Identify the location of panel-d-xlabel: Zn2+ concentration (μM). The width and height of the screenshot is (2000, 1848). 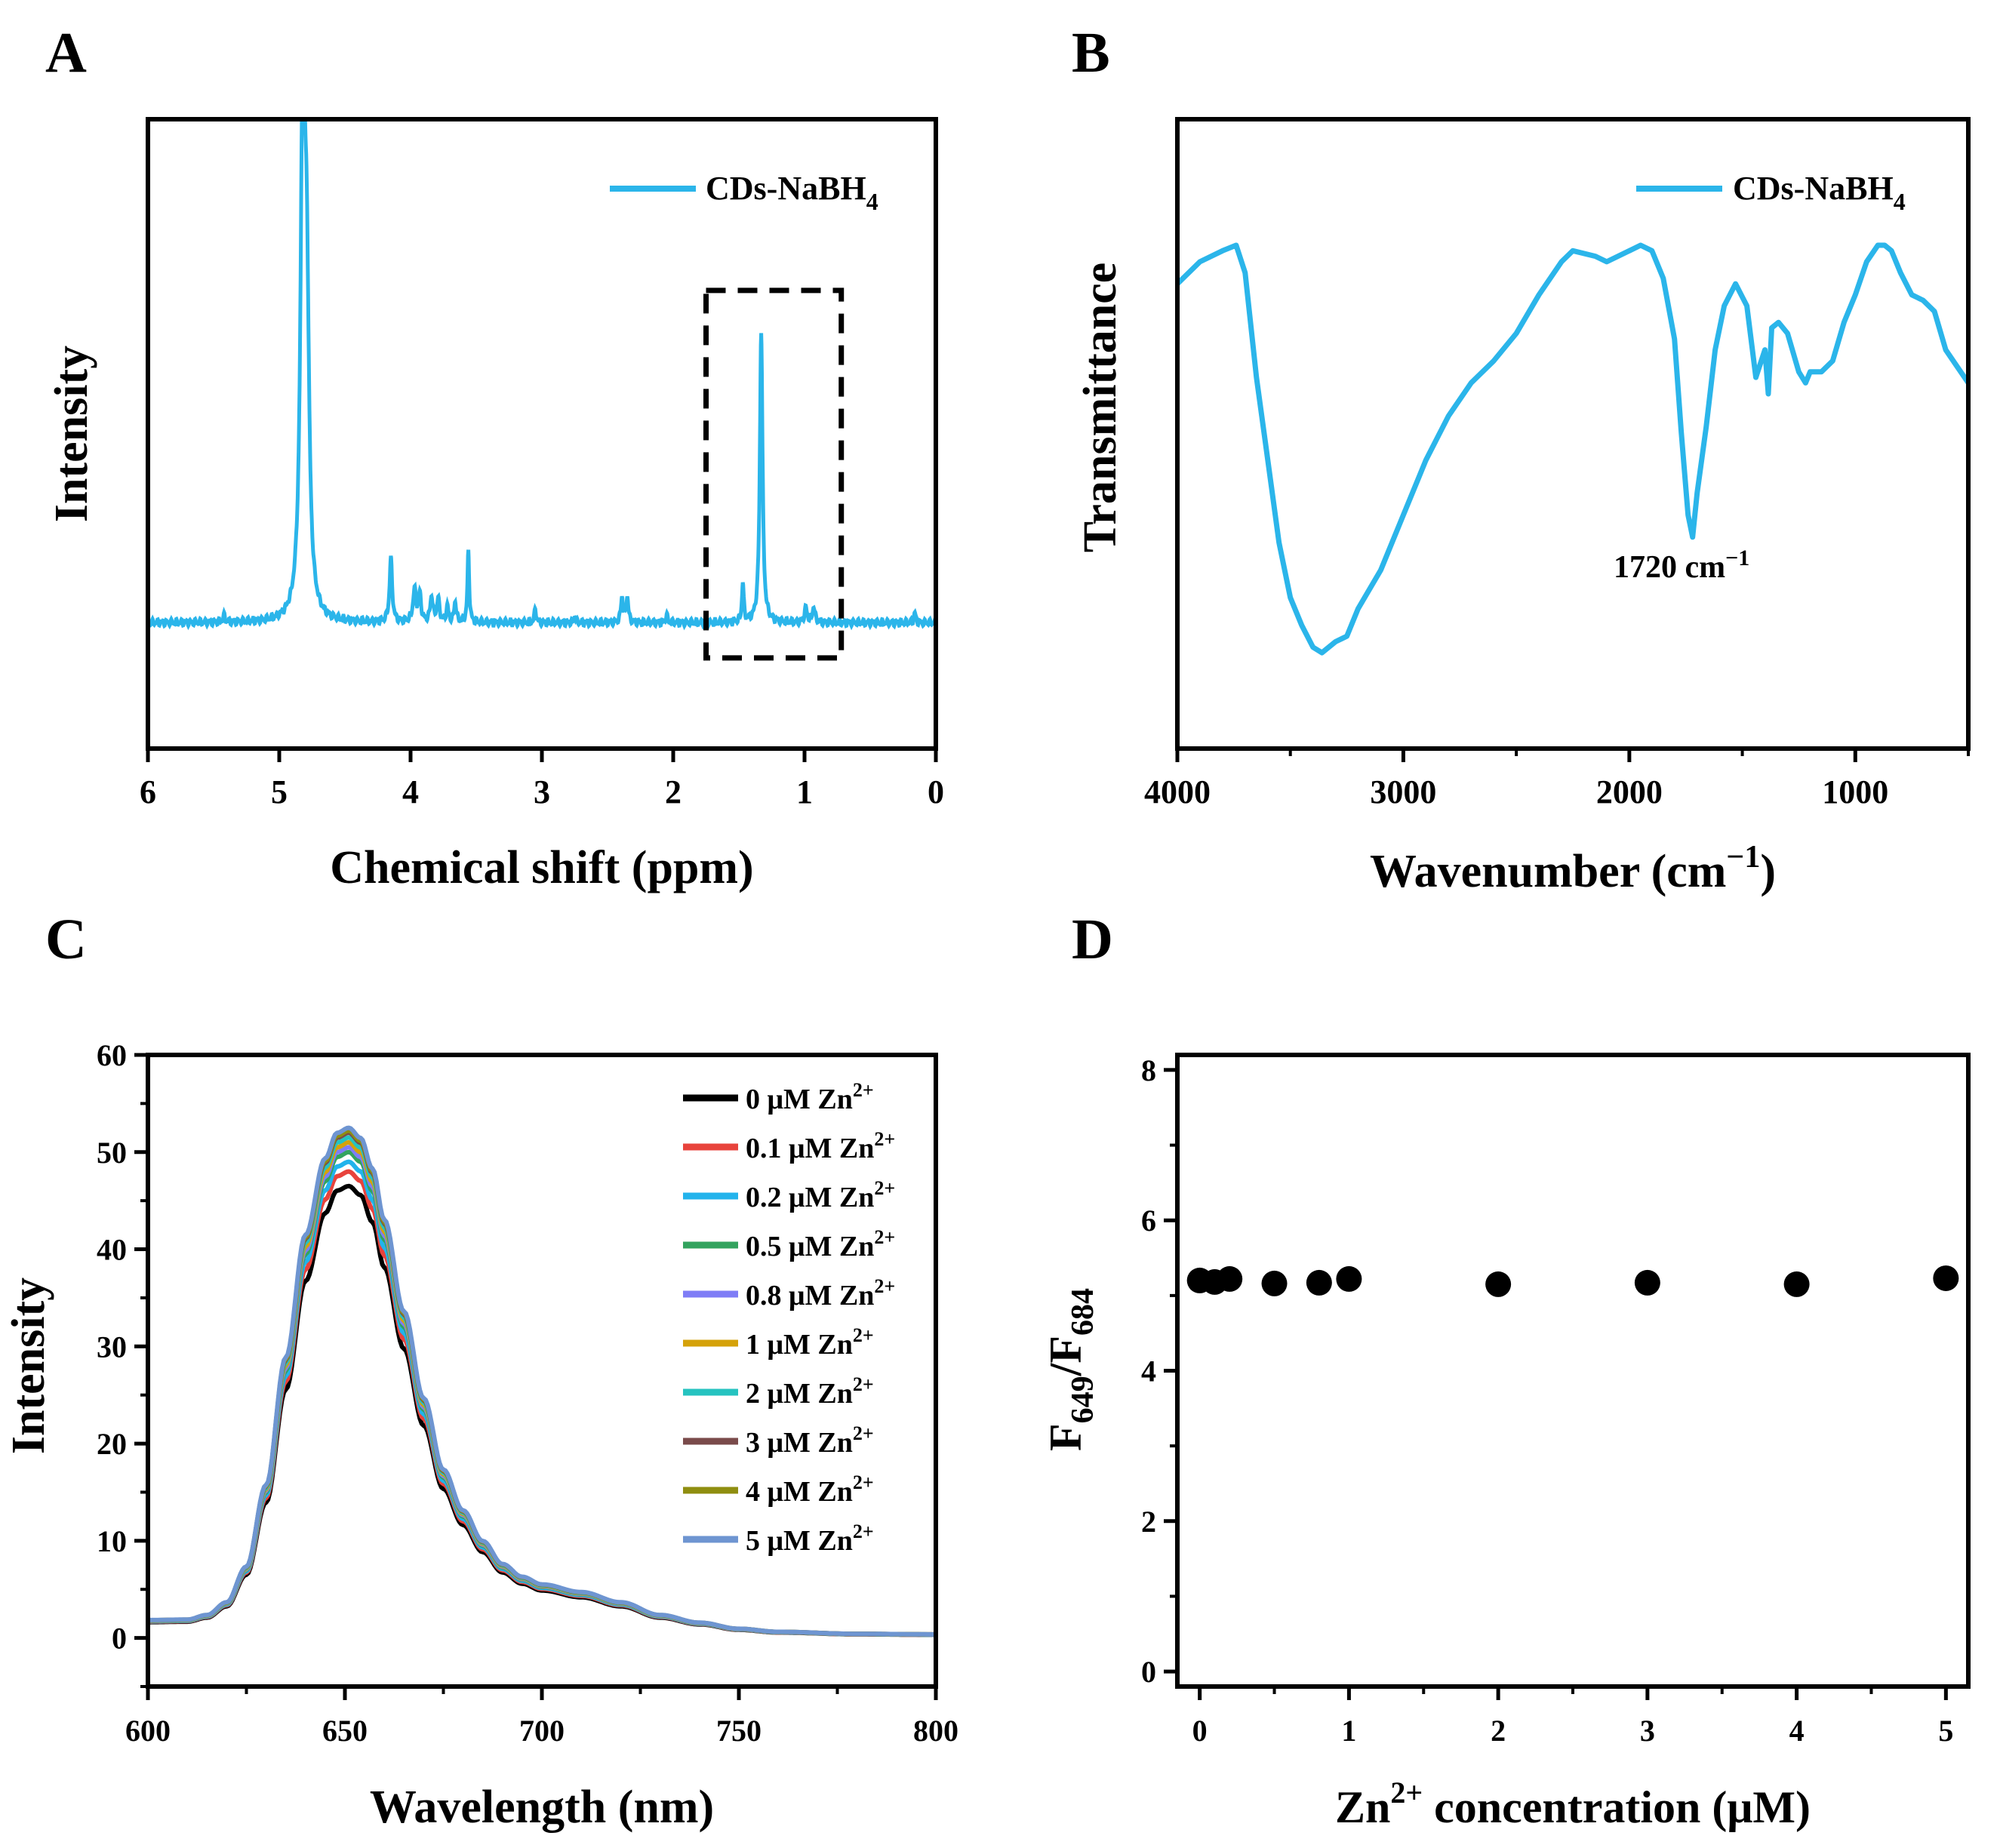
(1573, 1804).